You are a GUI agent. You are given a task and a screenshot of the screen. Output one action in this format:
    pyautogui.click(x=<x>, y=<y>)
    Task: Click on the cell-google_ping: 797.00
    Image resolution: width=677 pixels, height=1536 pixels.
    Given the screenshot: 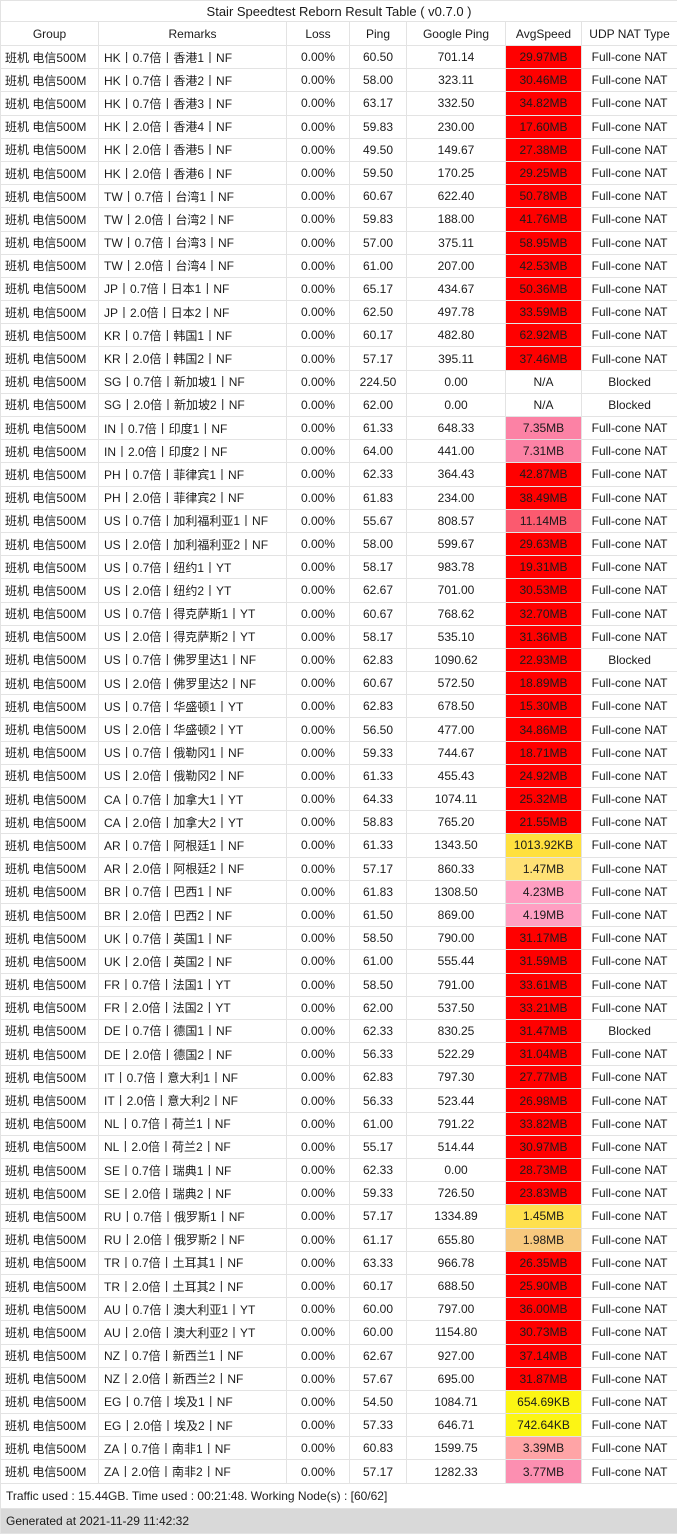 What is the action you would take?
    pyautogui.click(x=456, y=1309)
    